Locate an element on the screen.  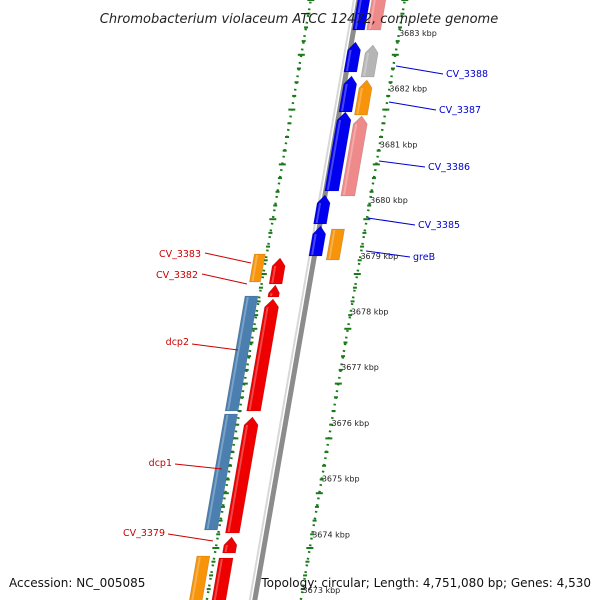
scale-tick-label: 3673 kbp is located at coordinates (322, 590).